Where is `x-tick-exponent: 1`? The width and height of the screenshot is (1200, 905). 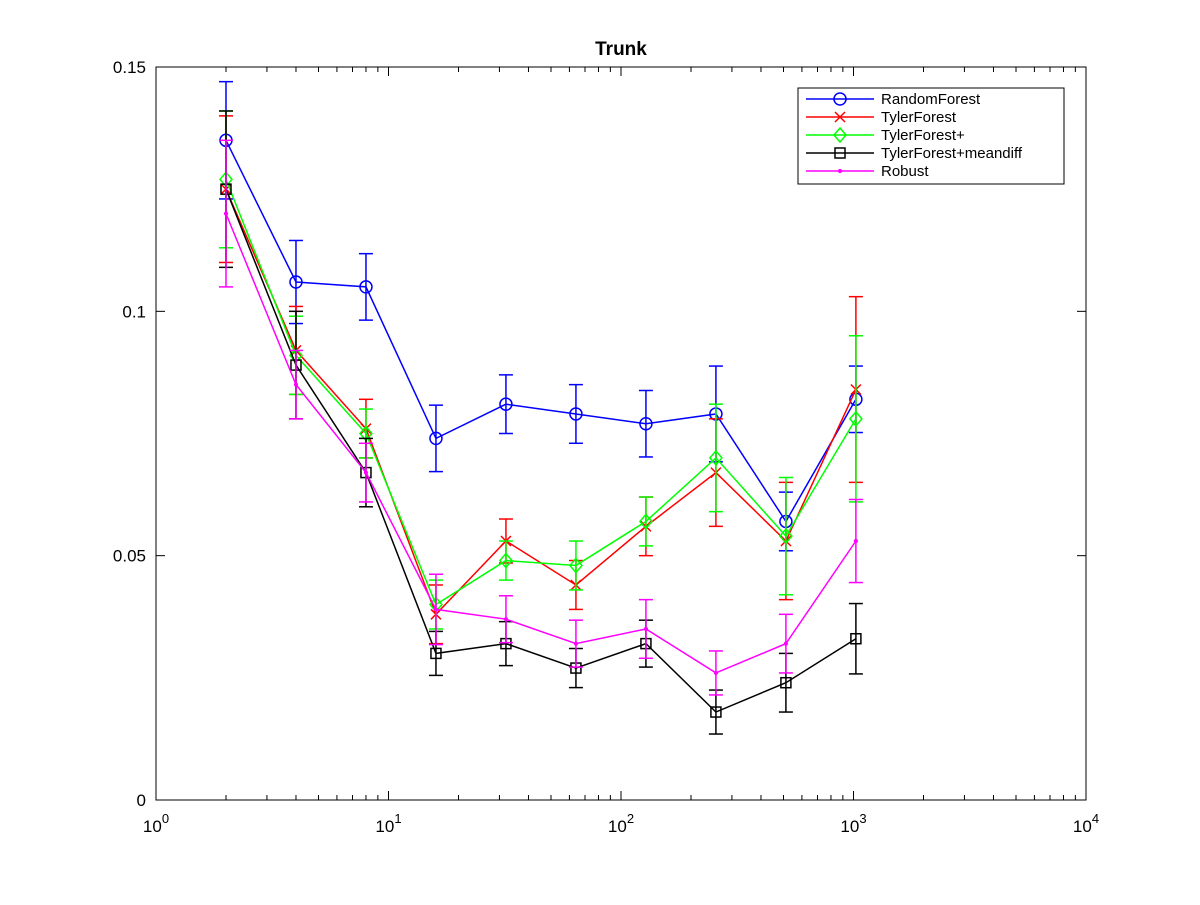
x-tick-exponent: 1 is located at coordinates (397, 818).